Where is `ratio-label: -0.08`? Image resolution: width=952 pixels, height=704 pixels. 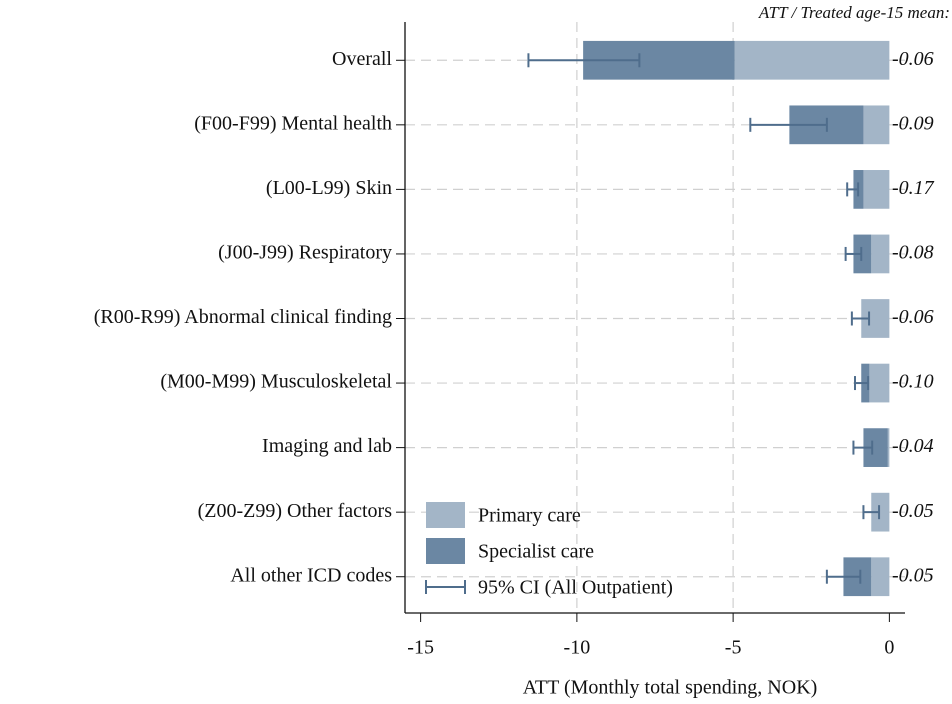 ratio-label: -0.08 is located at coordinates (913, 253).